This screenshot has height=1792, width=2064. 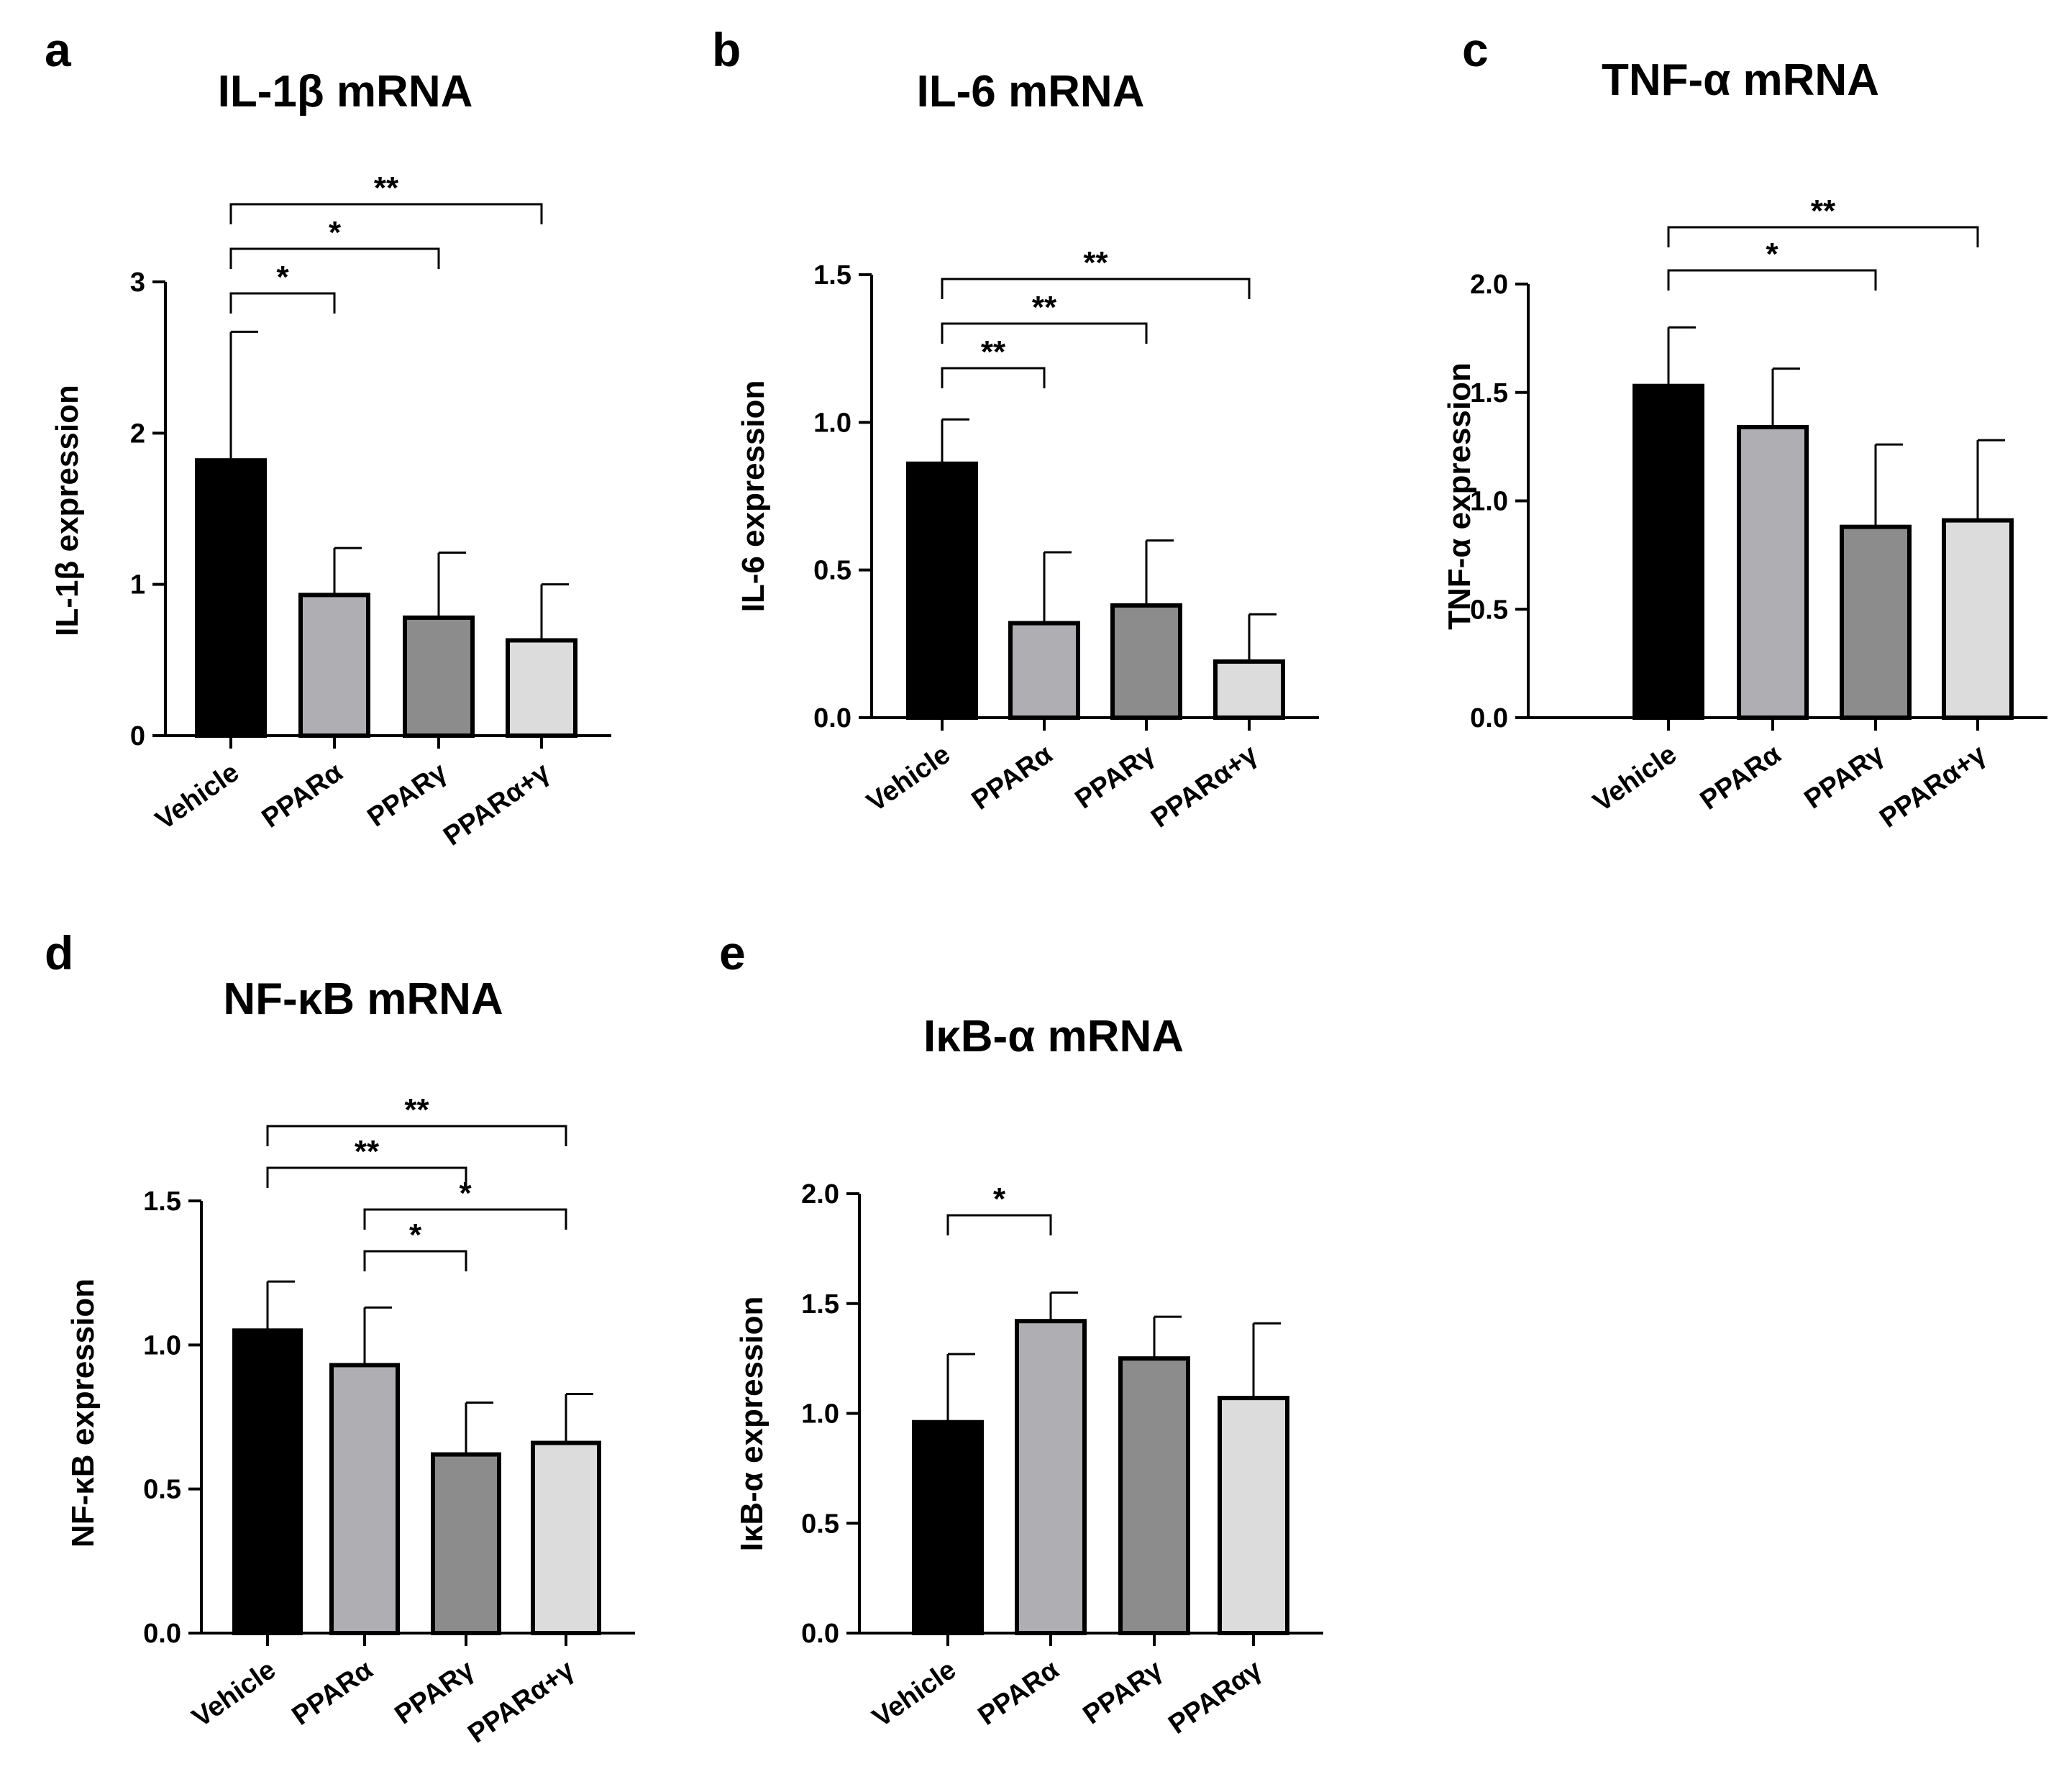 What do you see at coordinates (1475, 49) in the screenshot?
I see `panel-letter: c` at bounding box center [1475, 49].